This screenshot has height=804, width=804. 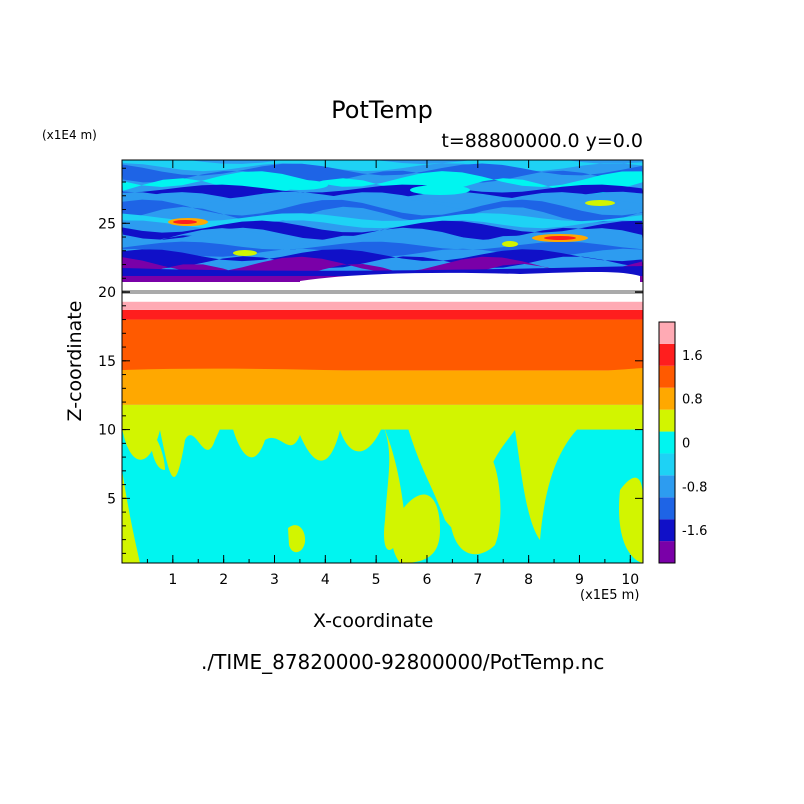 What do you see at coordinates (172, 580) in the screenshot?
I see `x-tick-label: 1` at bounding box center [172, 580].